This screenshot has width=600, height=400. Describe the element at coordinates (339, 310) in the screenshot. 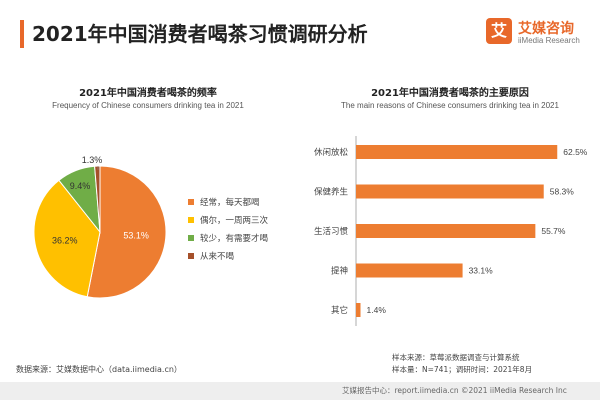

I see `bar-category-label: 其它` at that location.